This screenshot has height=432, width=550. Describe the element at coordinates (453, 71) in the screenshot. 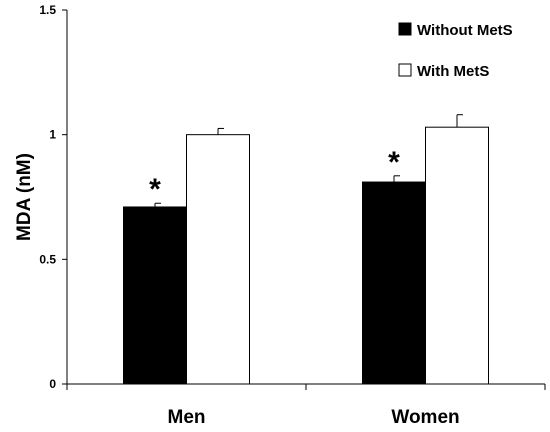

I see `legend-label: With MetS` at that location.